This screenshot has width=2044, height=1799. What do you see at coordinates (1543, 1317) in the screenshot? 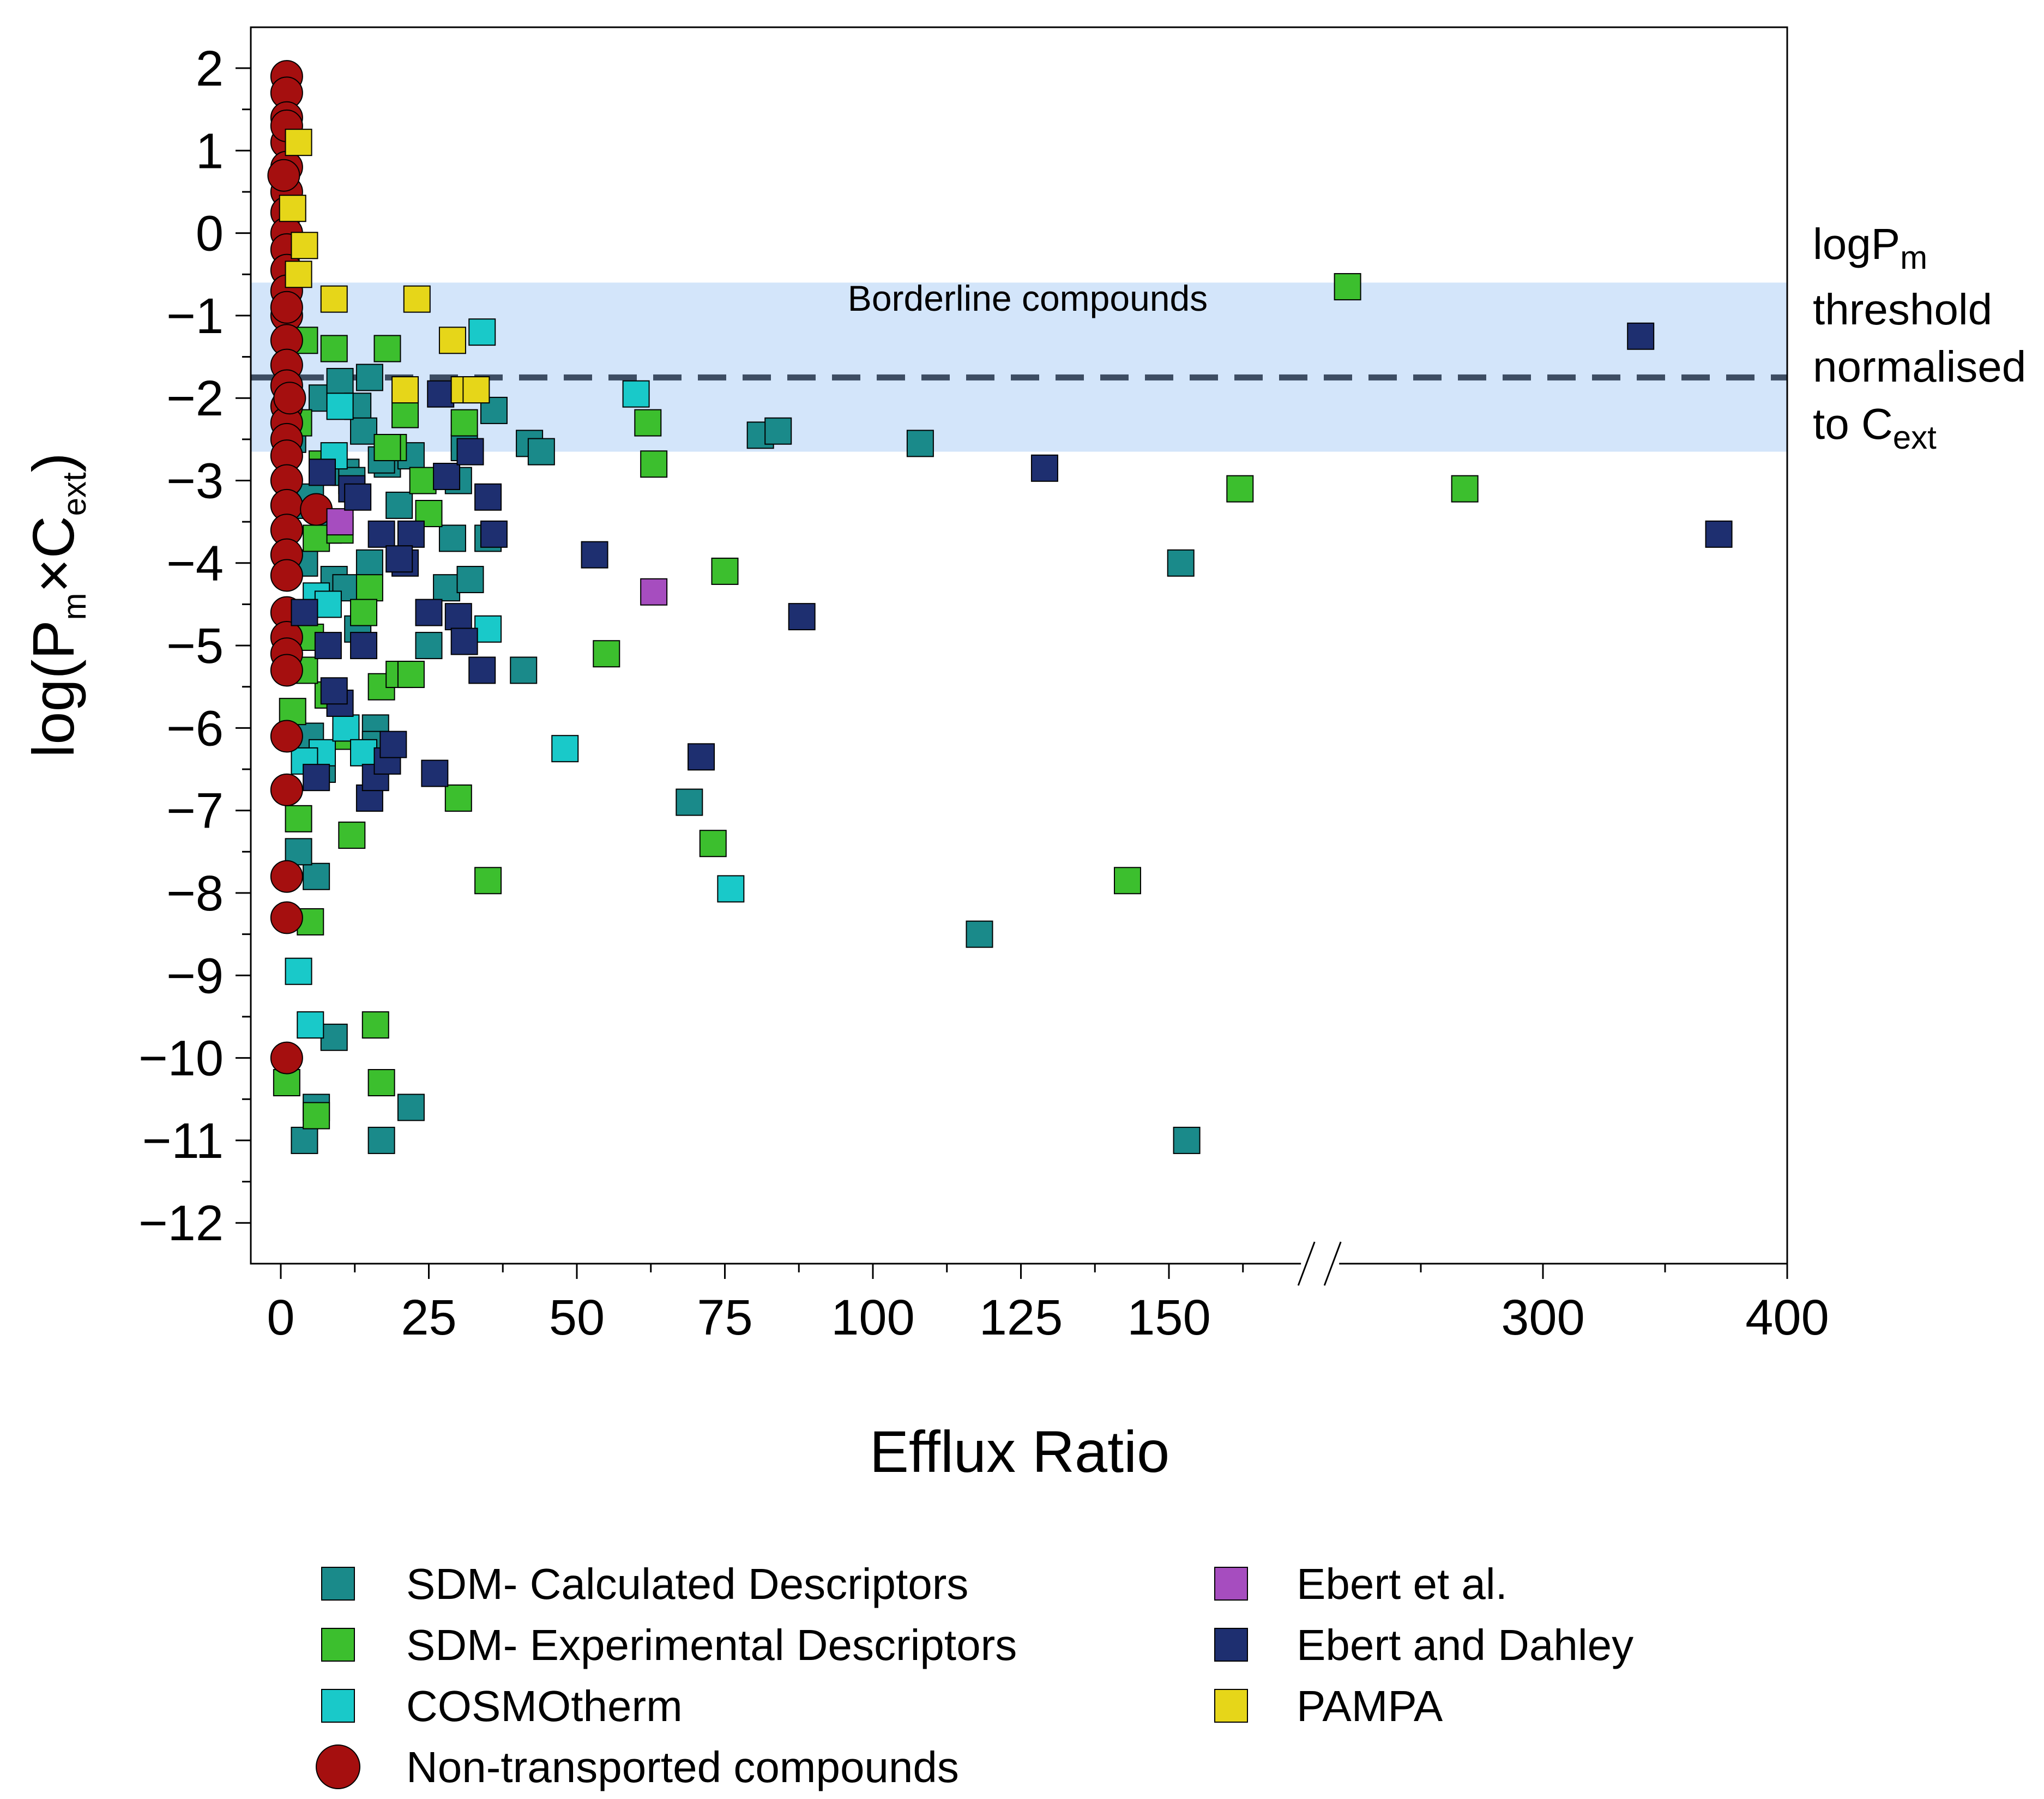
I see `x-tick-label: 300` at bounding box center [1543, 1317].